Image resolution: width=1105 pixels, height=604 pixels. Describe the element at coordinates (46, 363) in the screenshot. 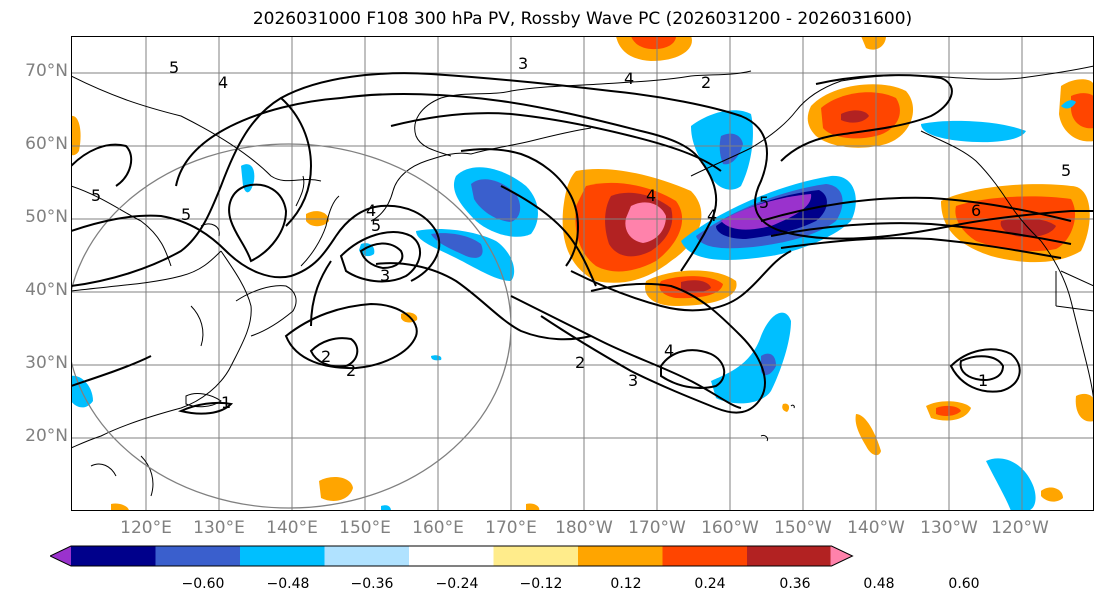

I see `lat-label: 30°N` at that location.